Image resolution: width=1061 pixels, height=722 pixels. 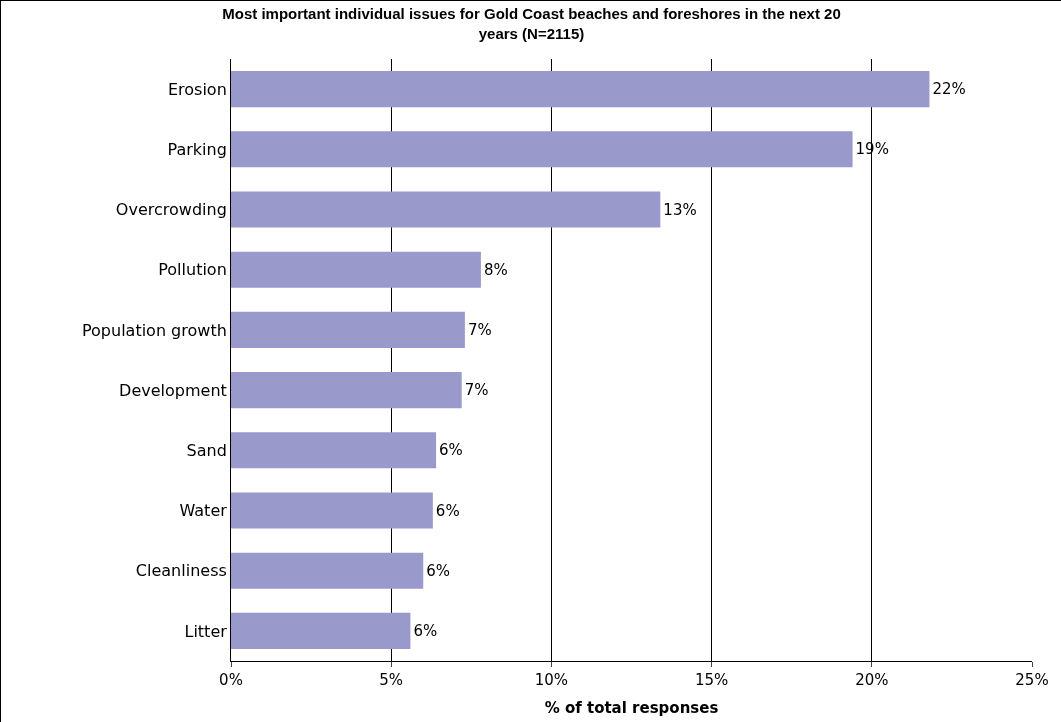 What do you see at coordinates (949, 89) in the screenshot?
I see `data-label: 22%` at bounding box center [949, 89].